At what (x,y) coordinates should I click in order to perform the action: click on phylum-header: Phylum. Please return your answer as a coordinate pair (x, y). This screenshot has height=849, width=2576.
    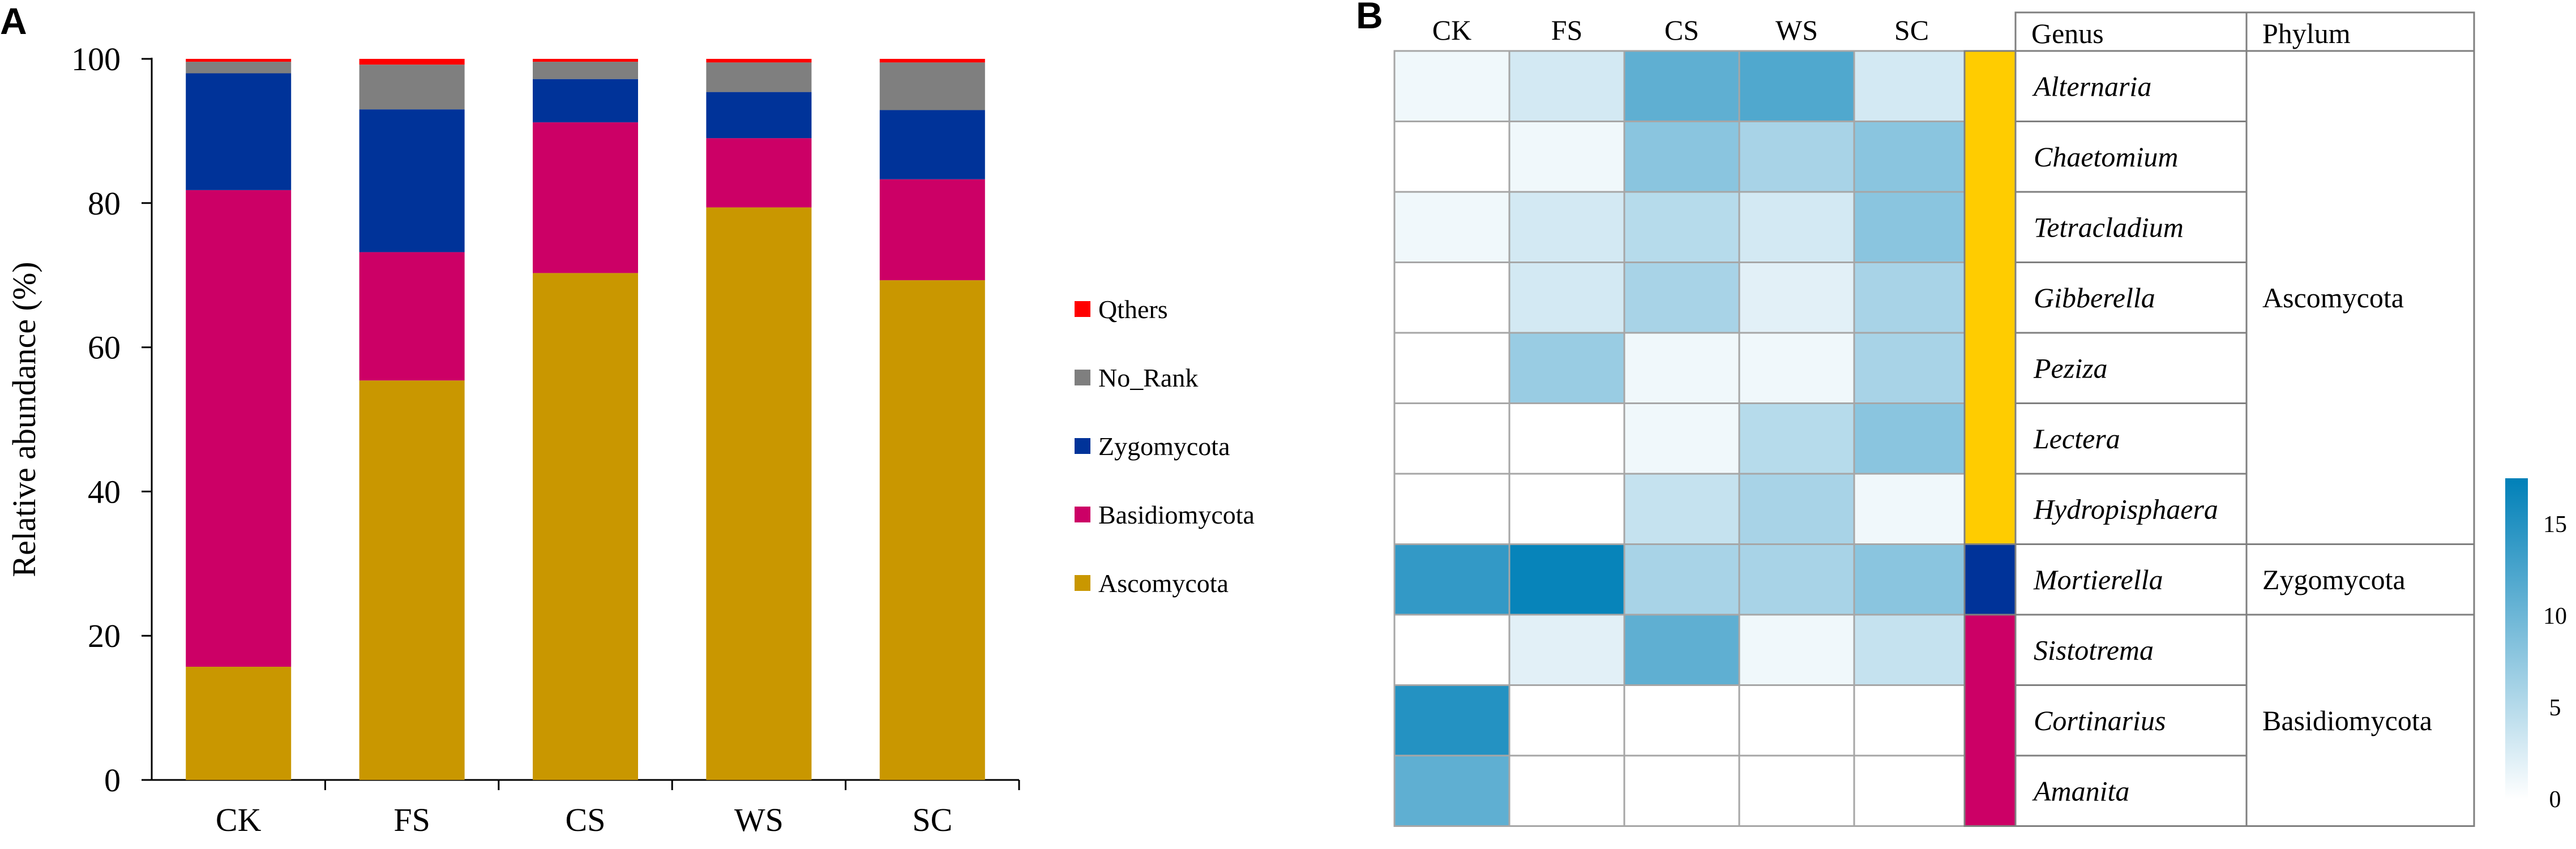
    Looking at the image, I should click on (2306, 33).